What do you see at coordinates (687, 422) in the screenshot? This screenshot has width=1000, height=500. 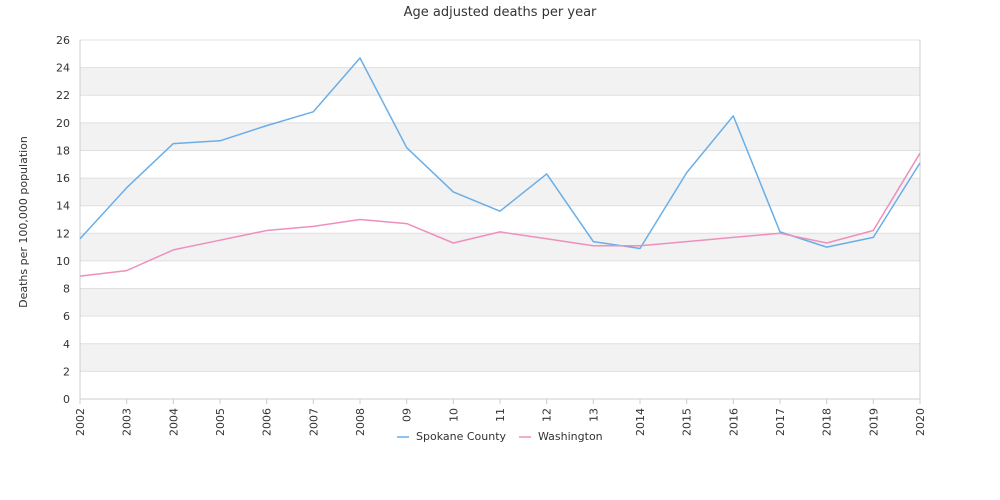 I see `x-tick-label: 2015` at bounding box center [687, 422].